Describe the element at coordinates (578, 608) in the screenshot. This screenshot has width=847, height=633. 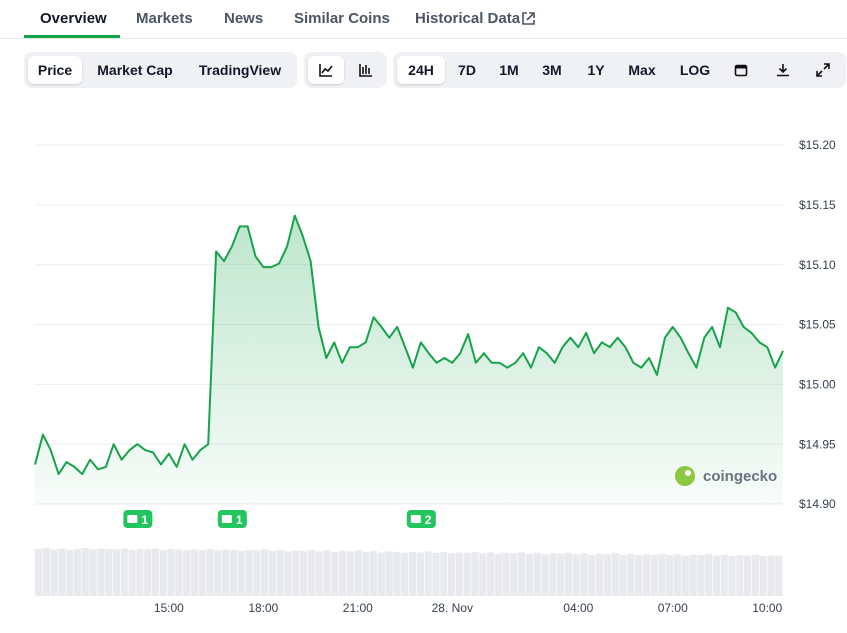
I see `x-tick-label: 04:00` at that location.